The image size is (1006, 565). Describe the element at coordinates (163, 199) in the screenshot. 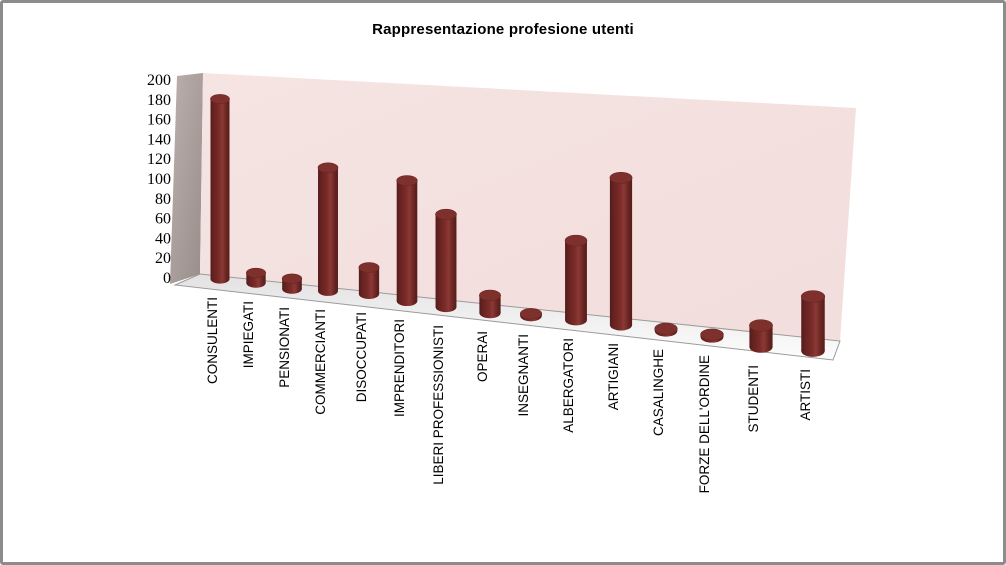

I see `y-tick-label-80: 80` at that location.